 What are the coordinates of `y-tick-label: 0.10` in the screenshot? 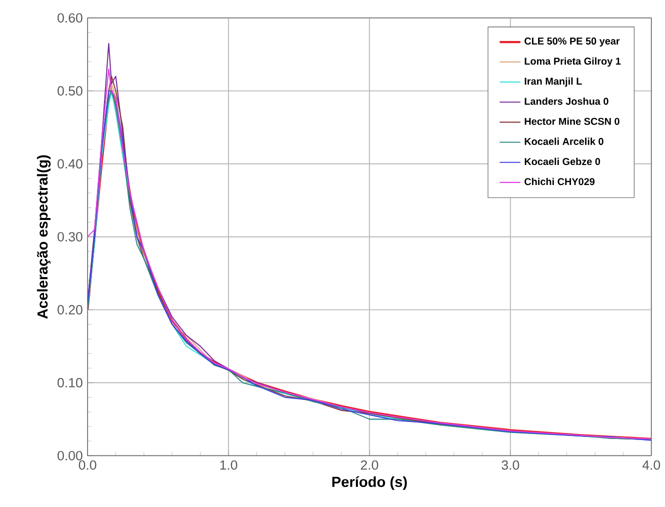 It's located at (70, 383).